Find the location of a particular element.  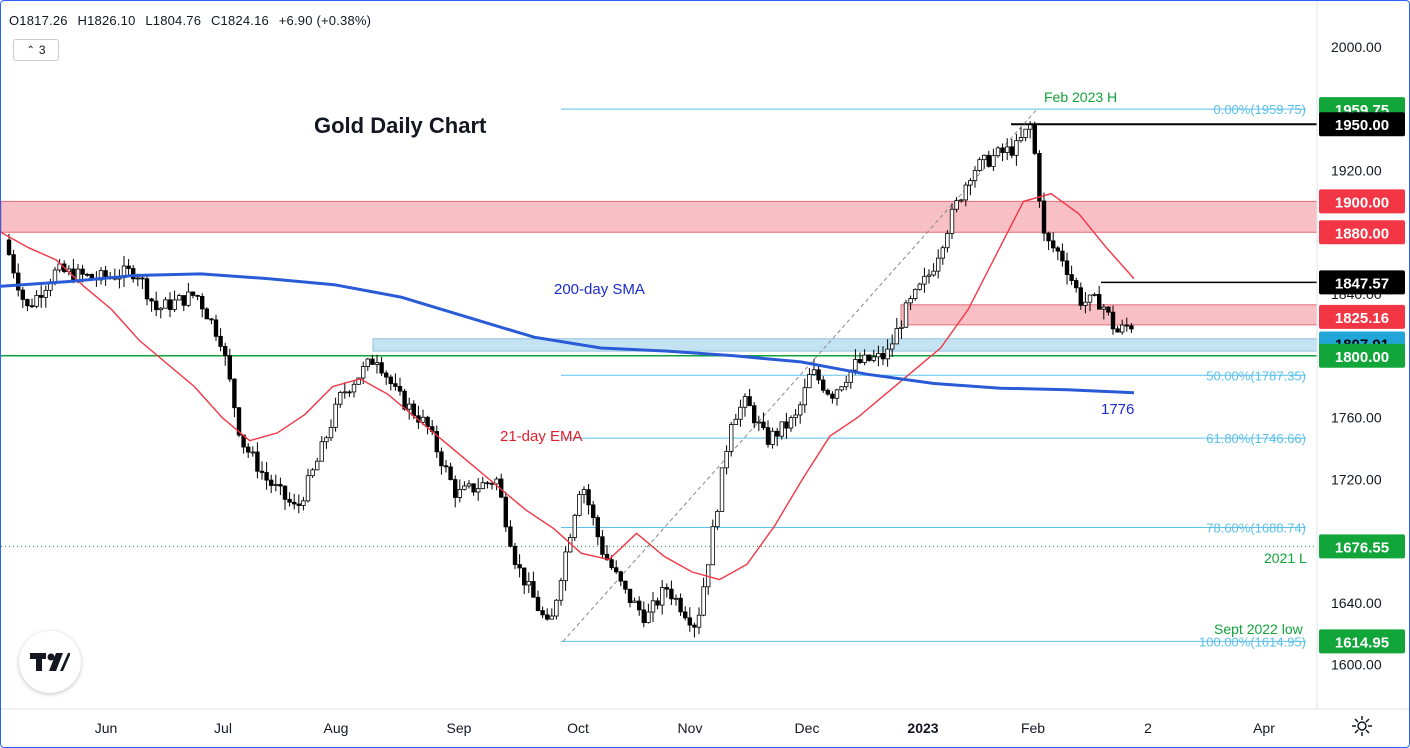

low-value: L1804.76 is located at coordinates (173, 20).